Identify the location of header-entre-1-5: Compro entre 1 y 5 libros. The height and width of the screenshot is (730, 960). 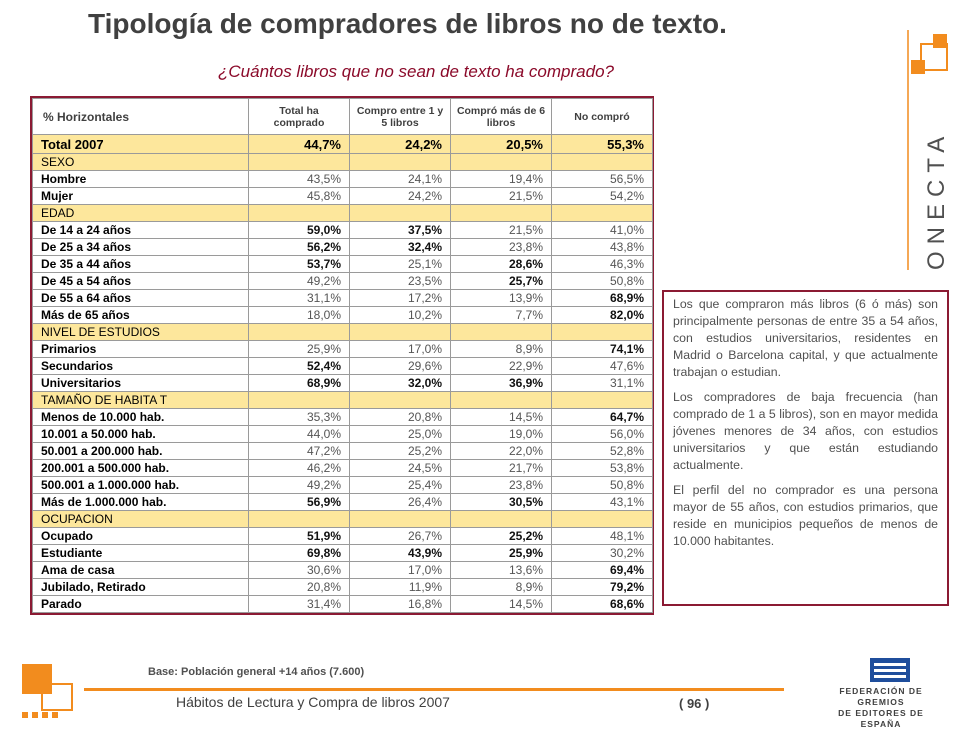
(400, 116).